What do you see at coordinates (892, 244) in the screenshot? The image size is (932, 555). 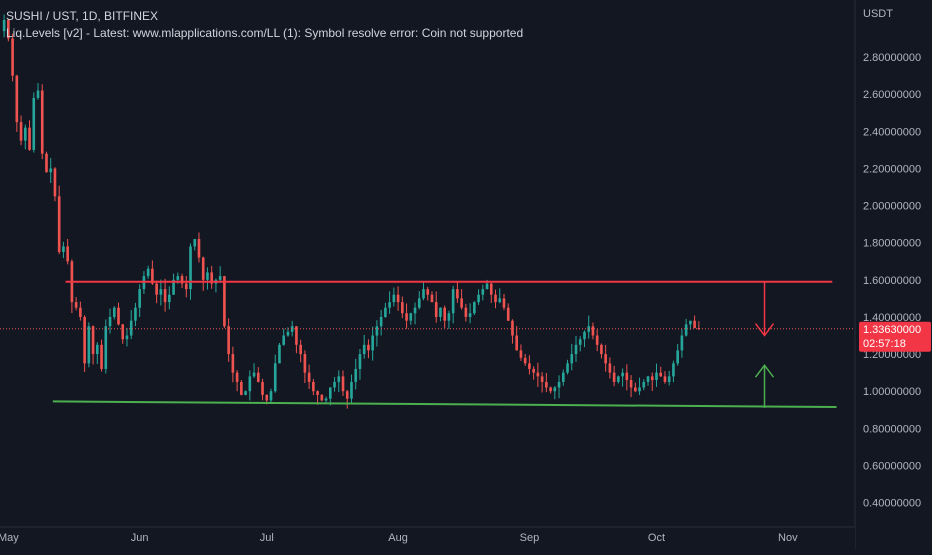 I see `price-tick-label: 1.80000000` at bounding box center [892, 244].